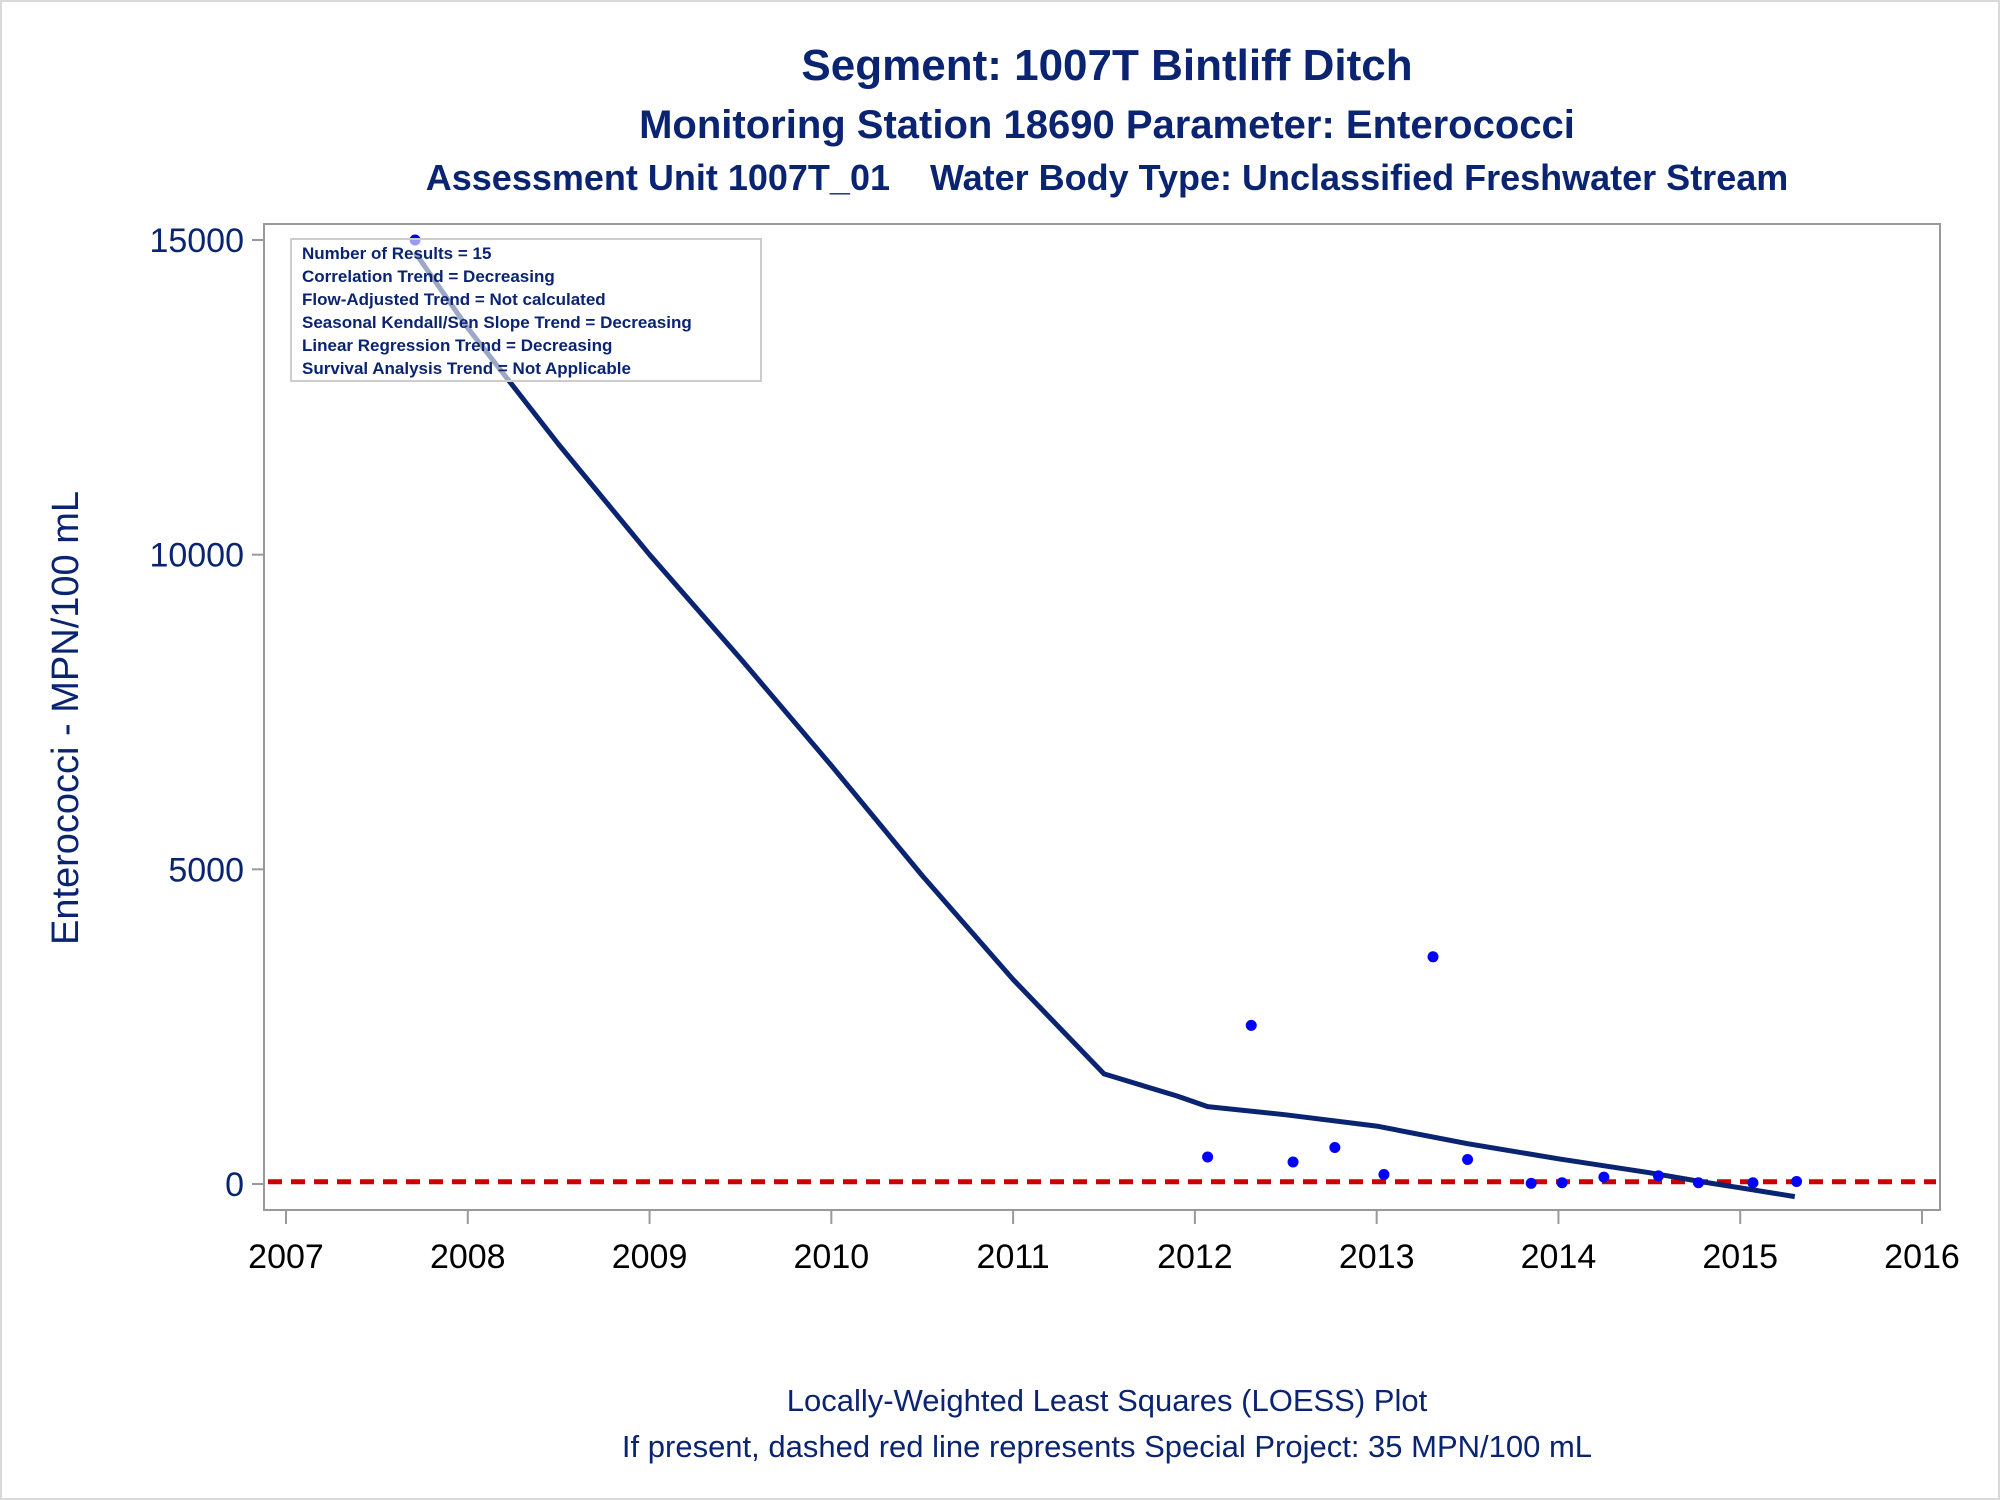  I want to click on x-tick-label: 2013, so click(1377, 1257).